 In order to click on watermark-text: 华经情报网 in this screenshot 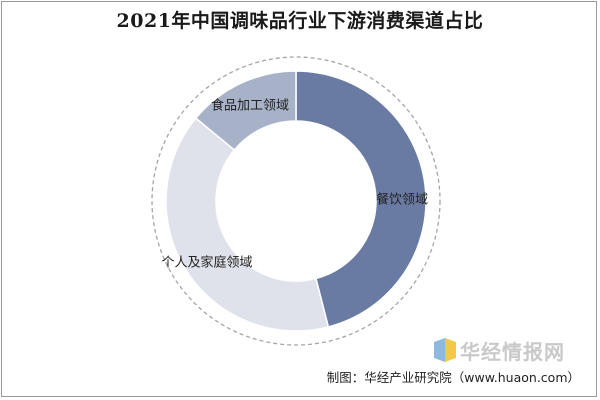, I will do `click(512, 352)`.